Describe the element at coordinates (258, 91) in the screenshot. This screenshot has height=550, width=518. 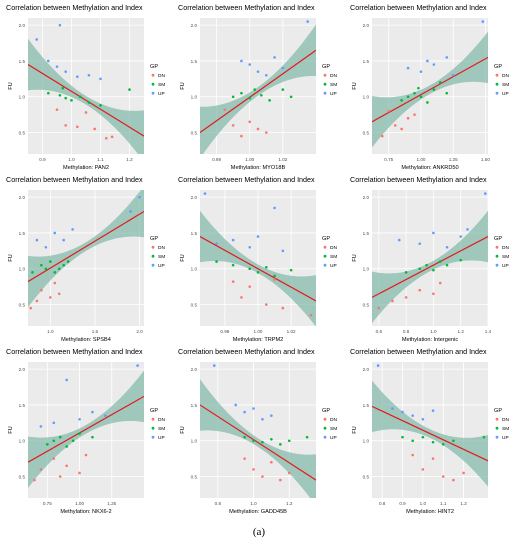
I see `regression-line` at that location.